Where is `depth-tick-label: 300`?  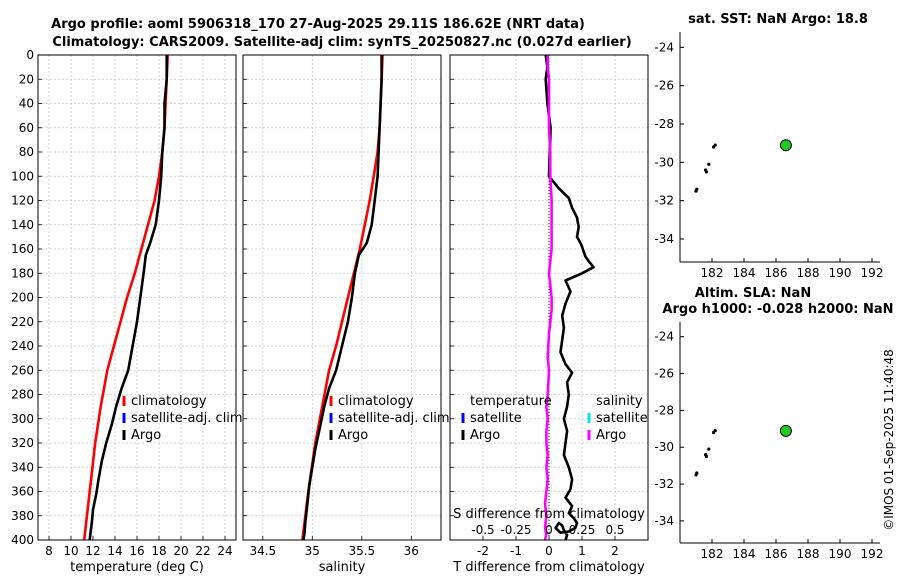 depth-tick-label: 300 is located at coordinates (22, 419).